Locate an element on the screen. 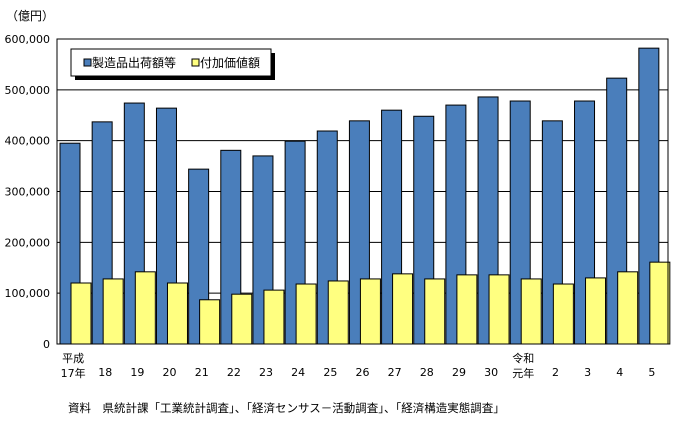 This screenshot has width=680, height=446. legend-swatch-shipments is located at coordinates (87, 62).